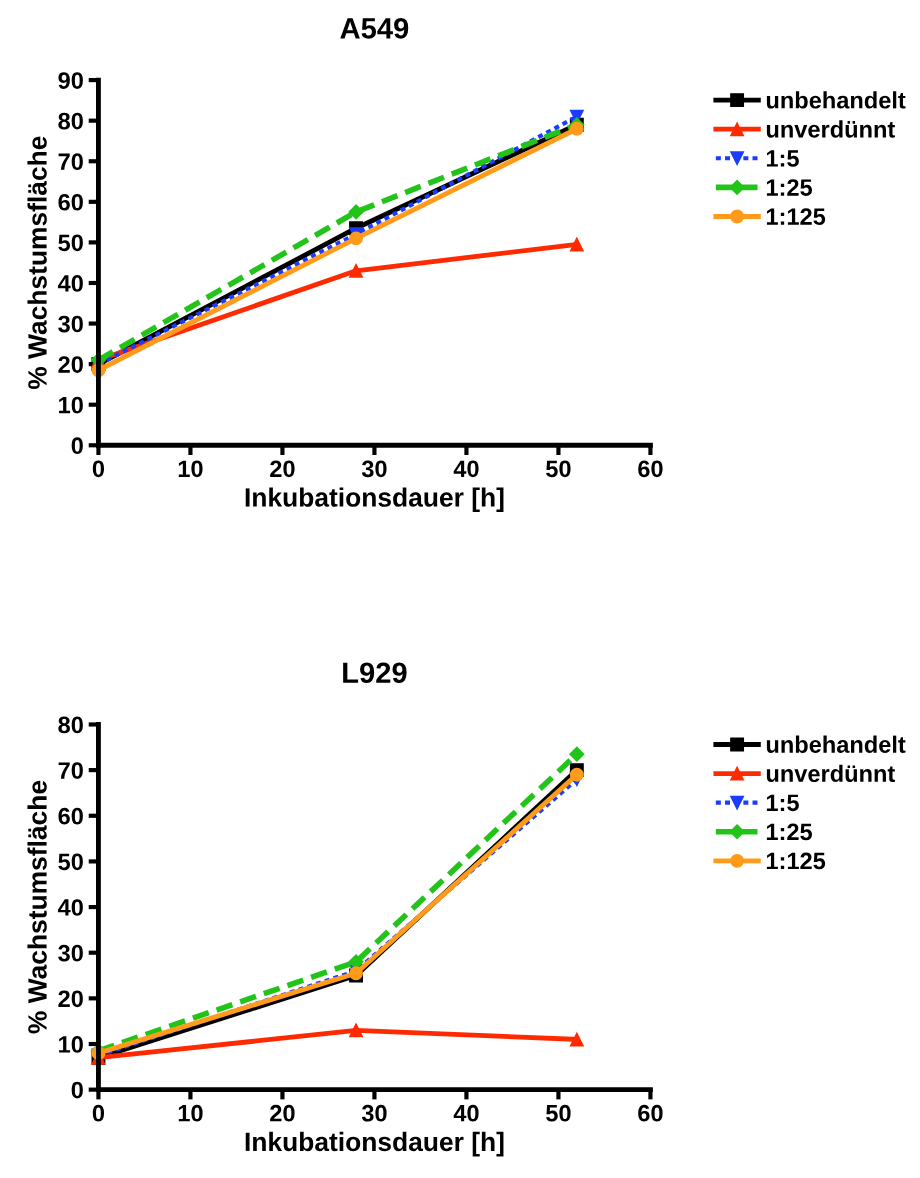 The height and width of the screenshot is (1178, 920). I want to click on y-tick-label: 90, so click(70, 80).